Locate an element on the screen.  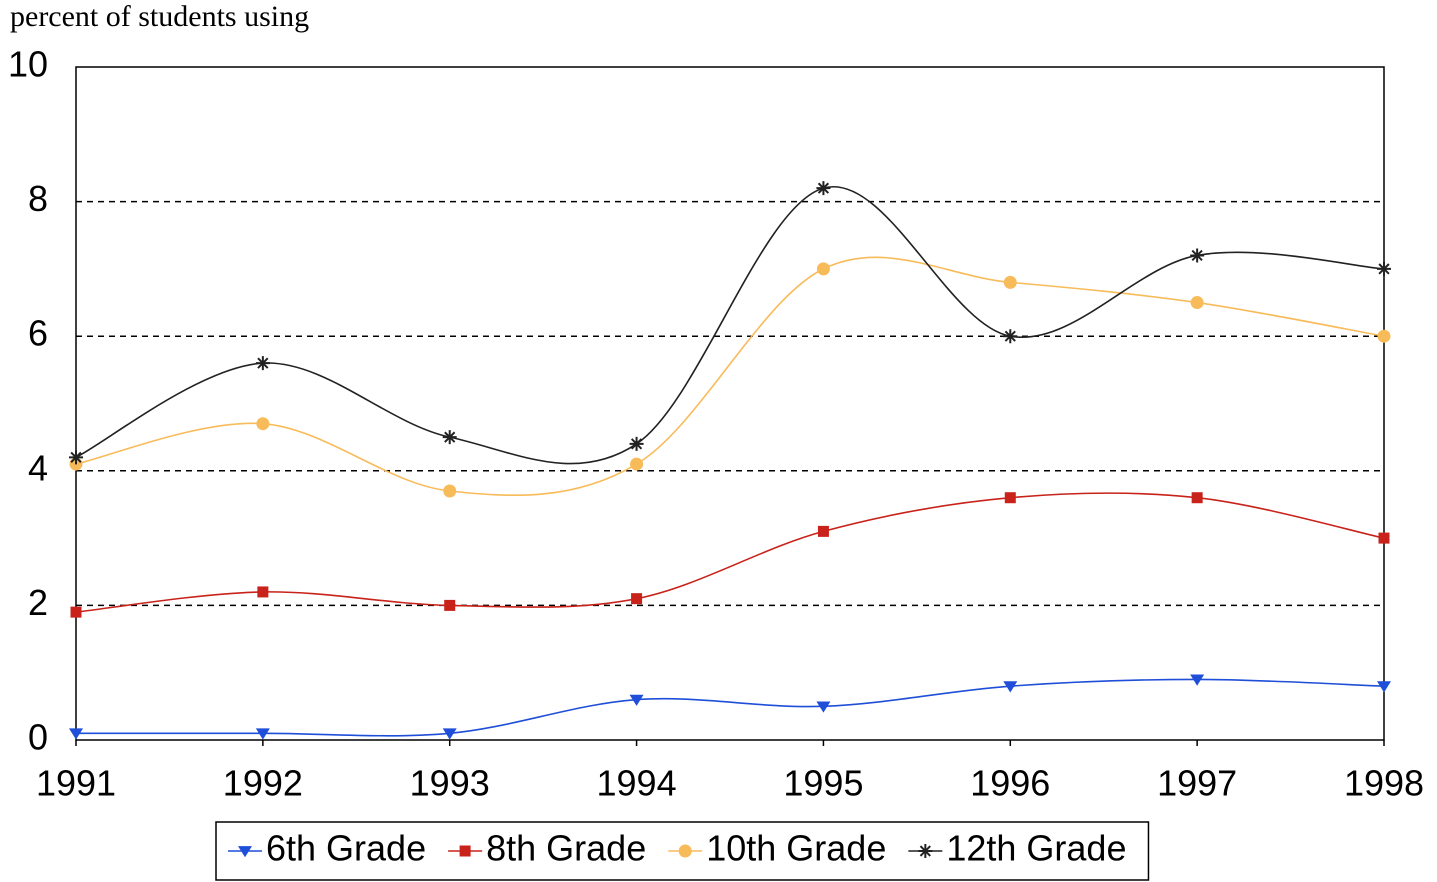
x-tick-label: 1996 is located at coordinates (1010, 783).